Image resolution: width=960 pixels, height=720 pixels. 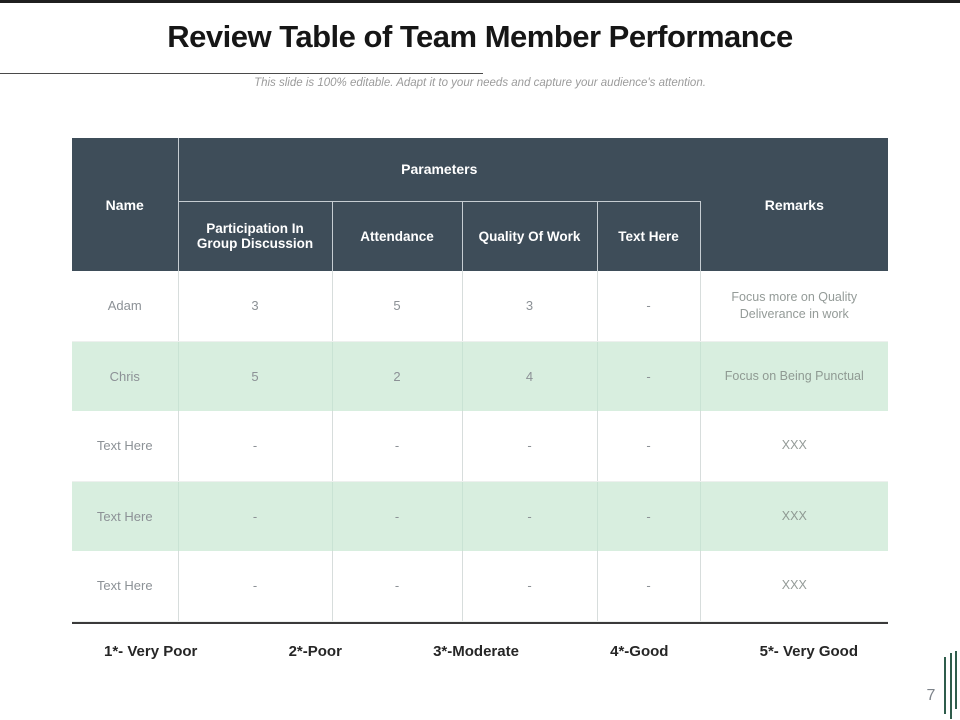 I want to click on corner-lines-decoration, so click(x=950, y=685).